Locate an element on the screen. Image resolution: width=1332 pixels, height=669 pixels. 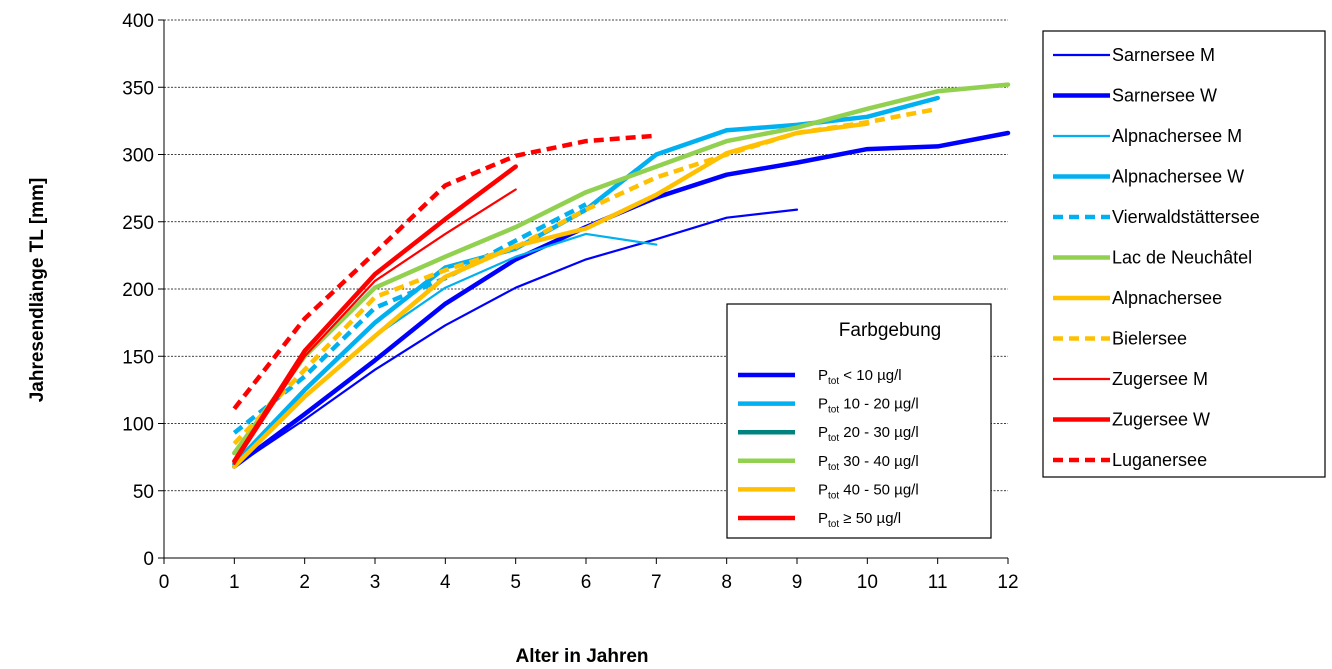
x-tick-label: 2 is located at coordinates (304, 582).